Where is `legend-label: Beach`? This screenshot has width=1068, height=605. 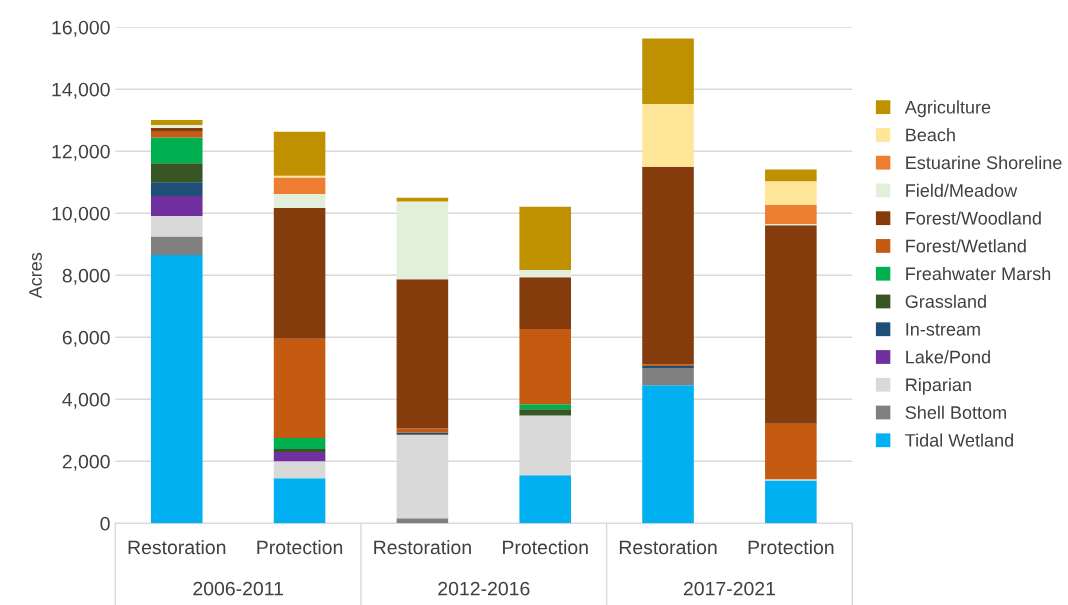
legend-label: Beach is located at coordinates (930, 135).